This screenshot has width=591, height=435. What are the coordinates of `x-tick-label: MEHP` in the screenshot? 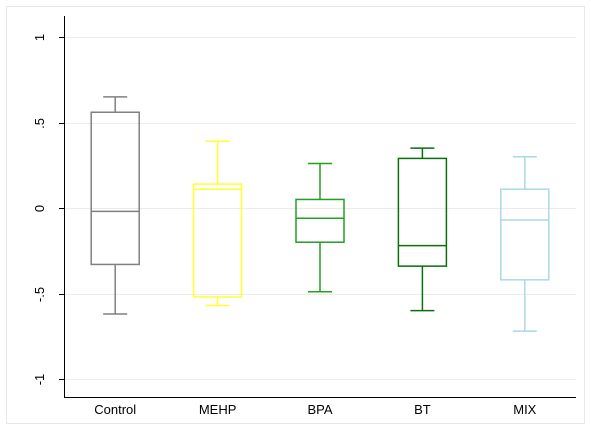 It's located at (218, 409).